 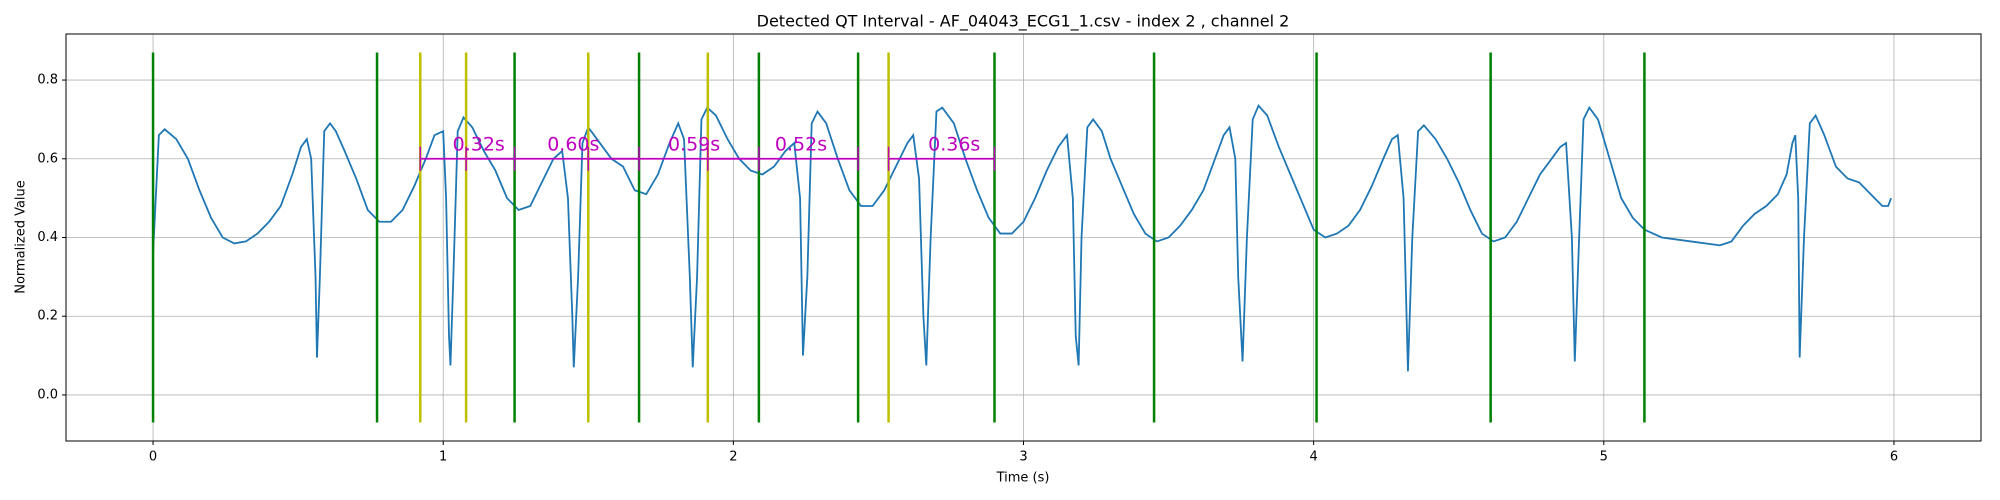 I want to click on x-tick-label: 6, so click(x=1894, y=457).